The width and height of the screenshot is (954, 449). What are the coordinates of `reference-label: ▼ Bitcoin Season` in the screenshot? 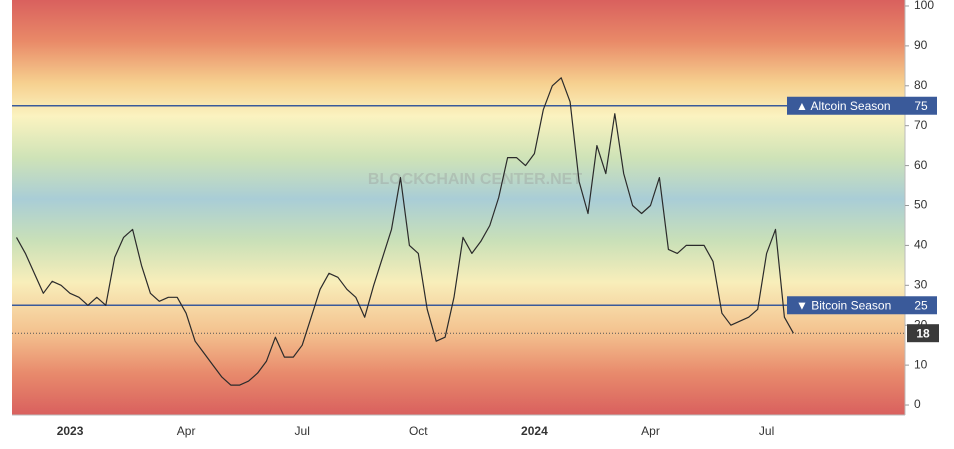 It's located at (843, 305).